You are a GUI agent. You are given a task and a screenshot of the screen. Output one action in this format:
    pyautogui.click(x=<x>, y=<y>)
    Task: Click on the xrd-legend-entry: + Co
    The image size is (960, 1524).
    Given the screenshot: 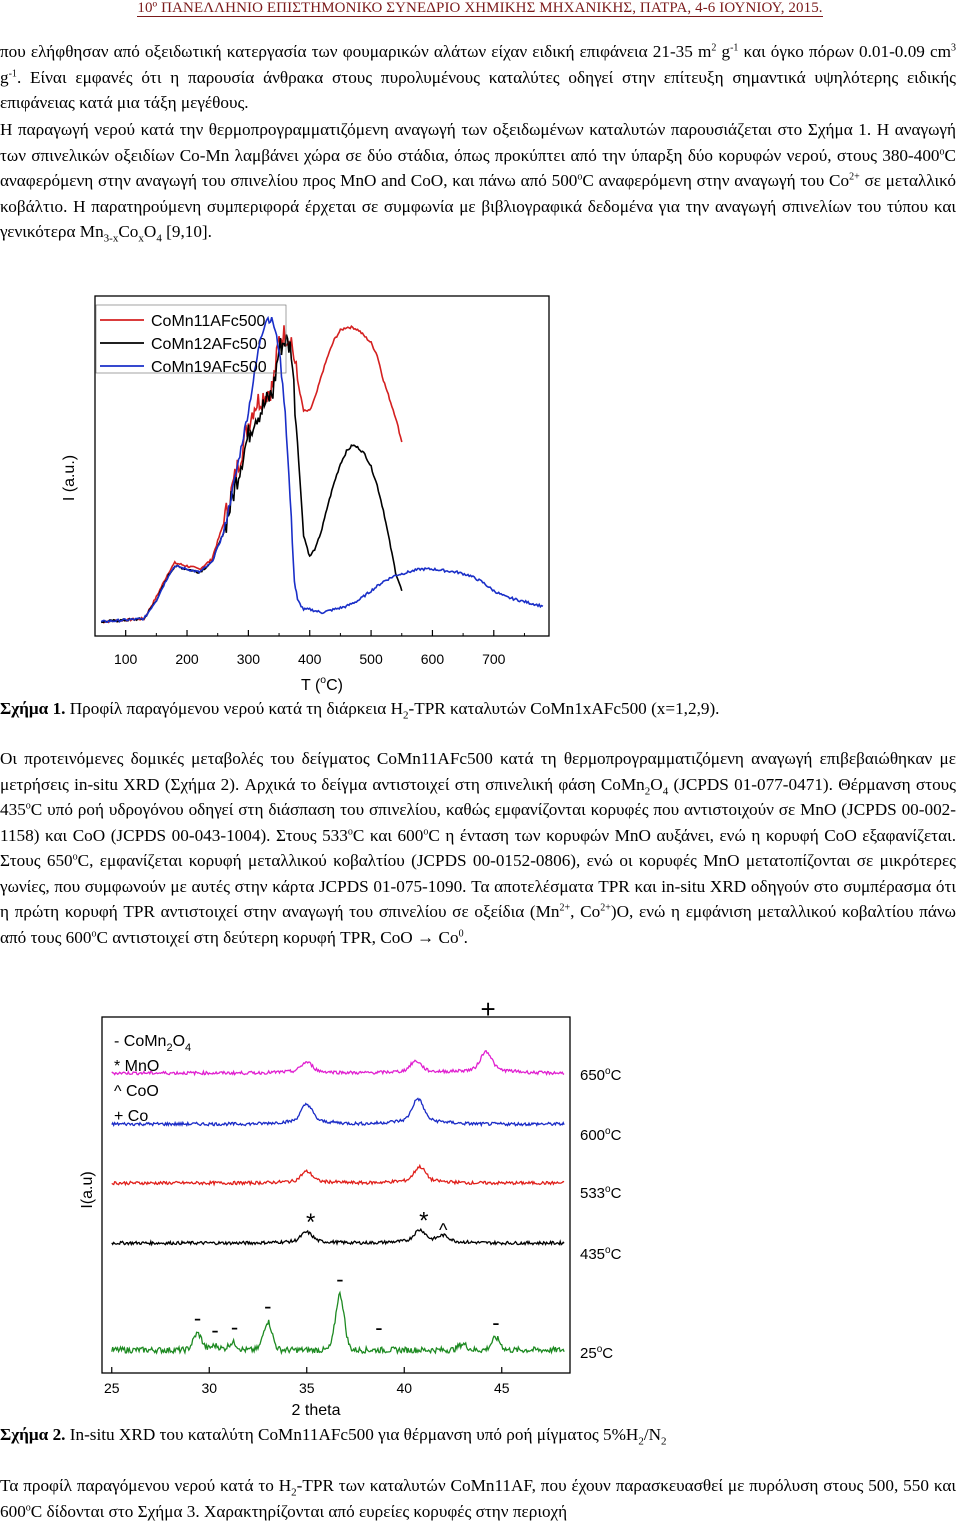 What is the action you would take?
    pyautogui.click(x=131, y=1116)
    